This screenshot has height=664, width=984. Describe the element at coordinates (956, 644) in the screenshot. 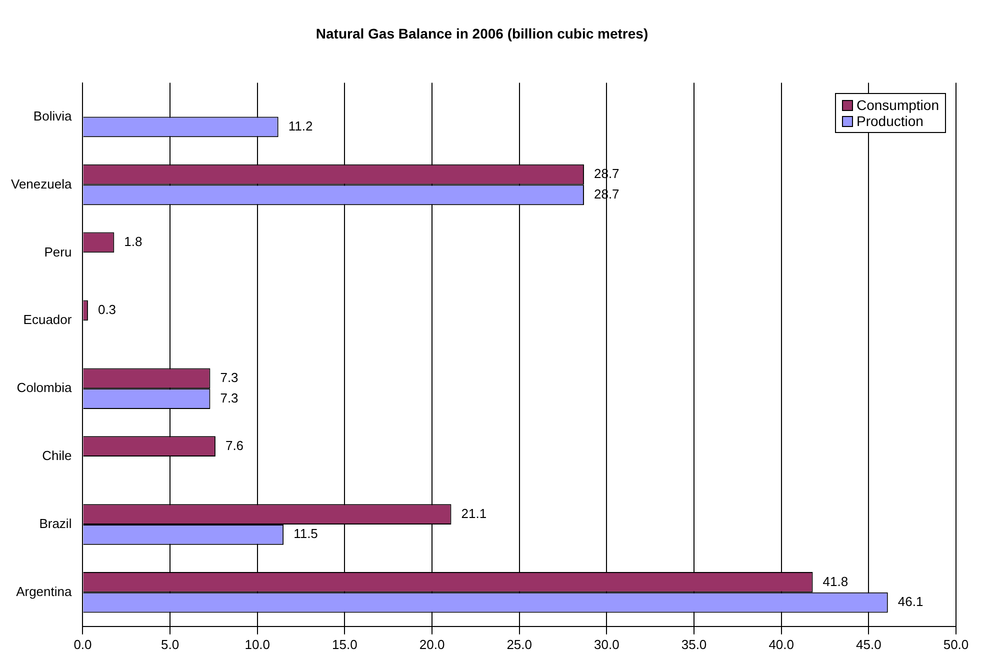

I see `x-tick-label: 50.0` at that location.